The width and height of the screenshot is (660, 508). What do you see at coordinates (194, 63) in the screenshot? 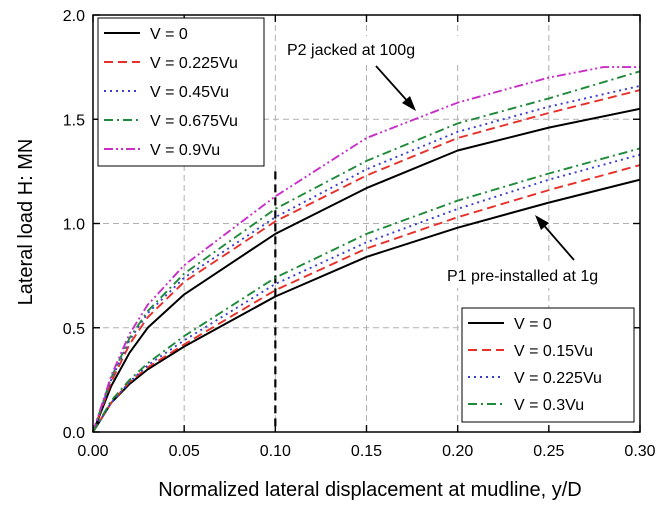
I see `legend-top-label: V = 0.225Vu` at bounding box center [194, 63].